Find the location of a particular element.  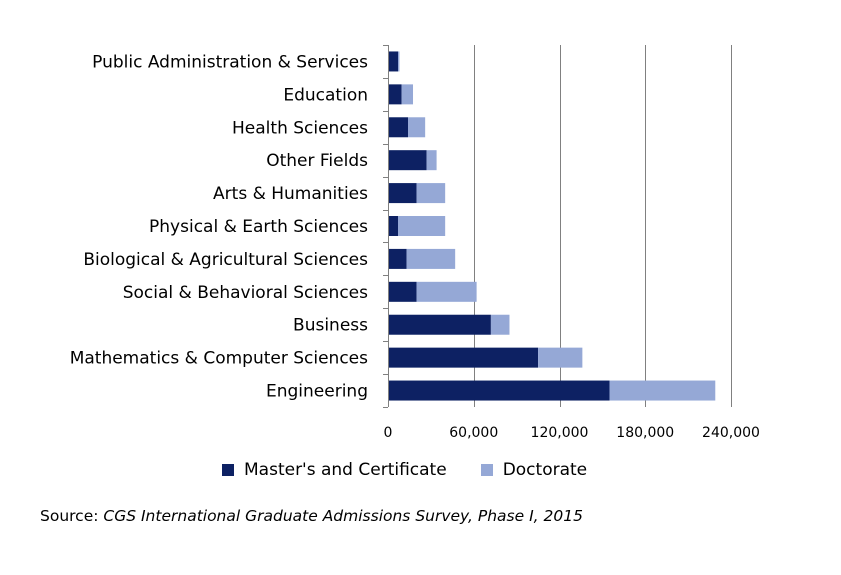

legend: Master's and Certificate Doctorate is located at coordinates (421, 470).